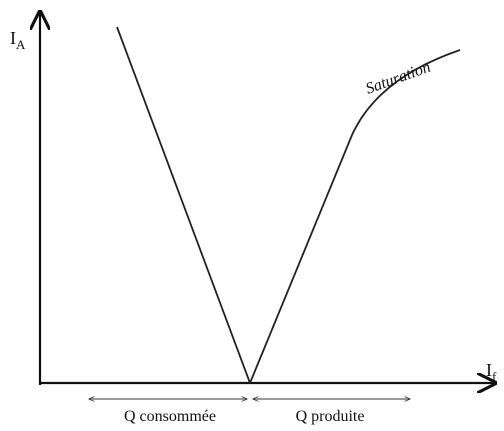  I want to click on y-axis-label: IA, so click(18, 40).